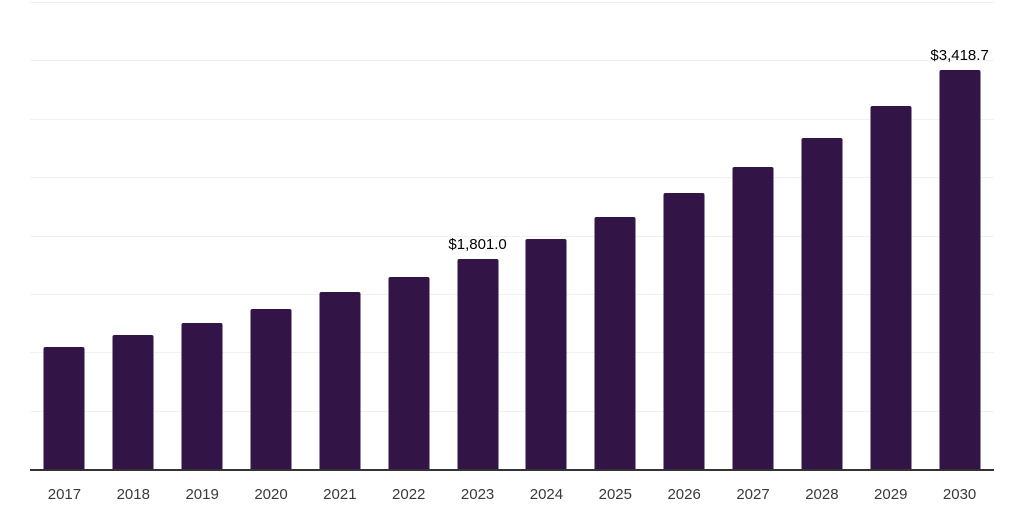 This screenshot has width=1024, height=512. What do you see at coordinates (340, 380) in the screenshot?
I see `bar-2021` at bounding box center [340, 380].